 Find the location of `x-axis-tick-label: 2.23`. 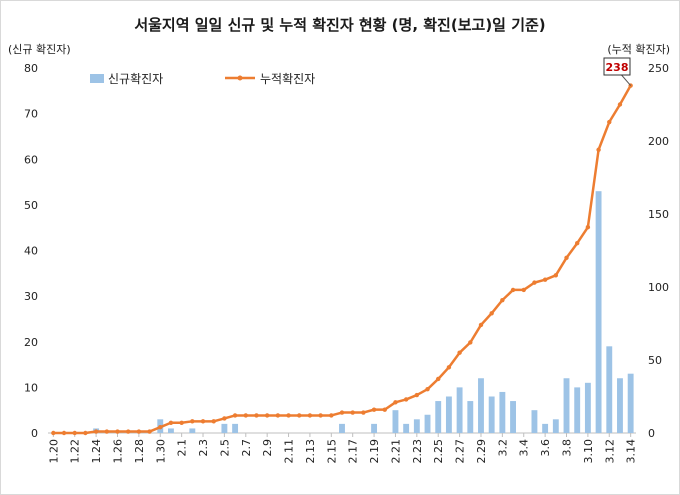

x-axis-tick-label: 2.23 is located at coordinates (417, 451).